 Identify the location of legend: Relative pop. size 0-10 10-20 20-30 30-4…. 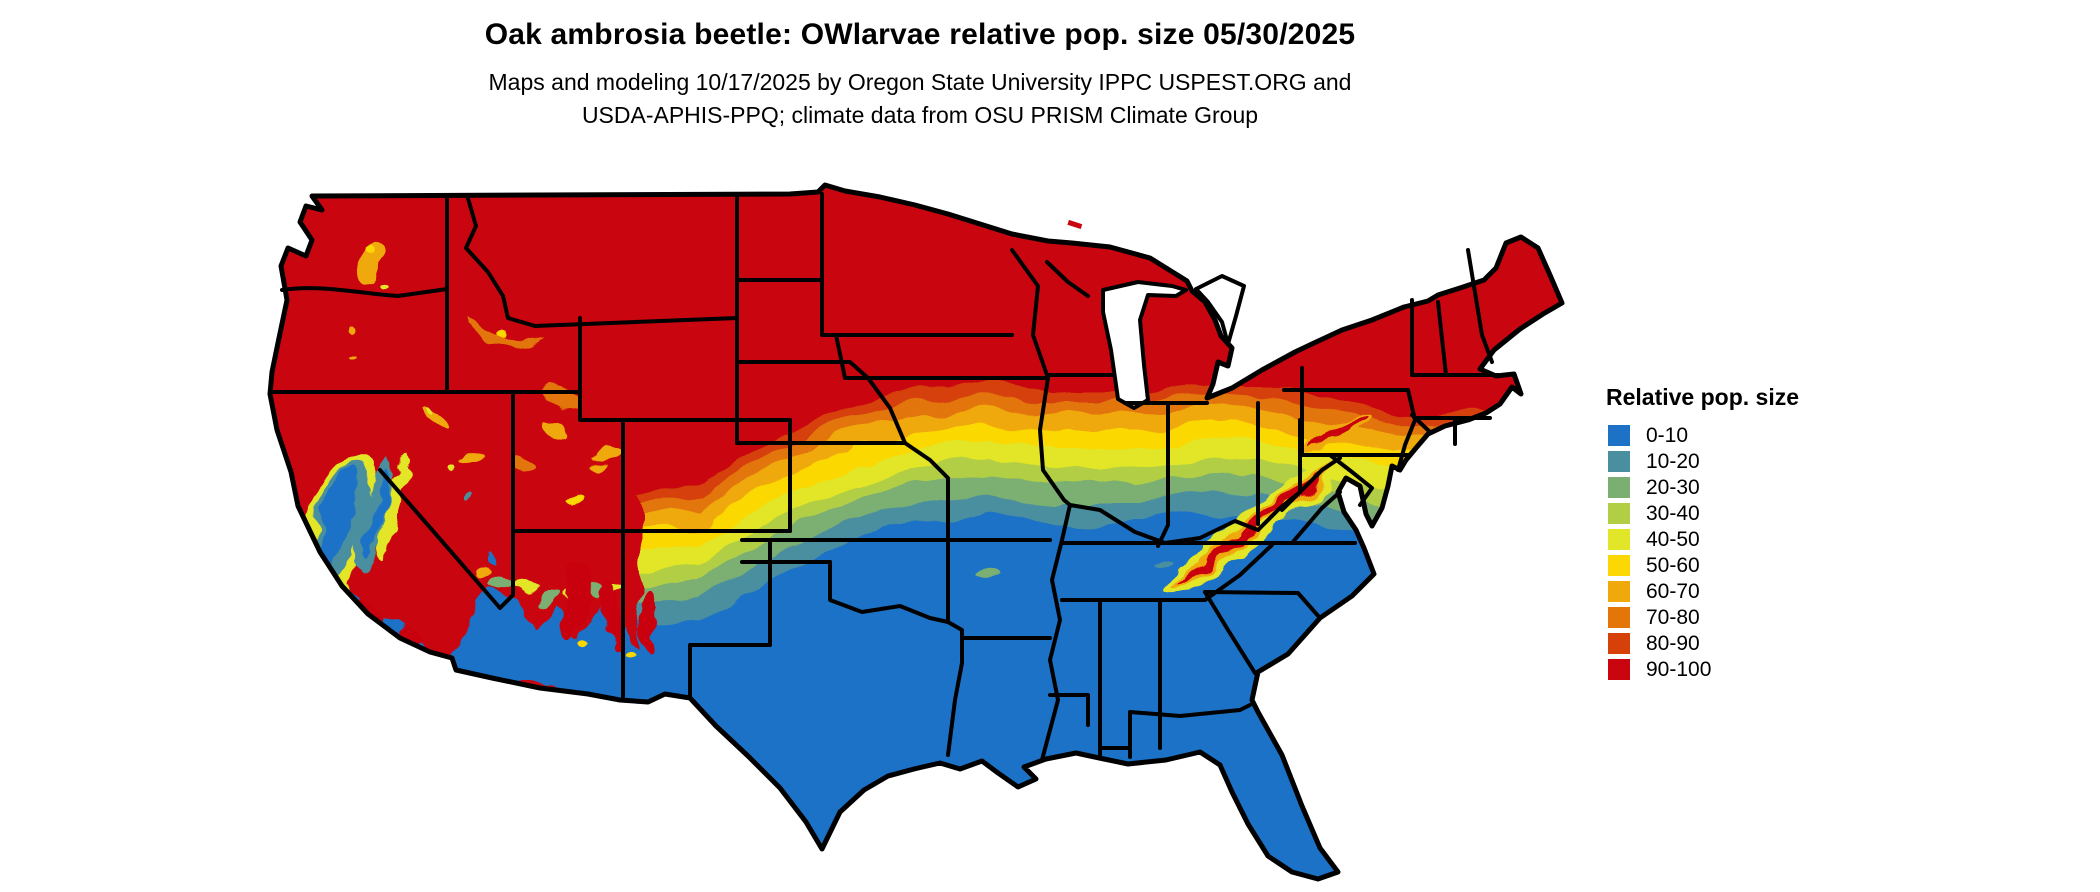
(1742, 533).